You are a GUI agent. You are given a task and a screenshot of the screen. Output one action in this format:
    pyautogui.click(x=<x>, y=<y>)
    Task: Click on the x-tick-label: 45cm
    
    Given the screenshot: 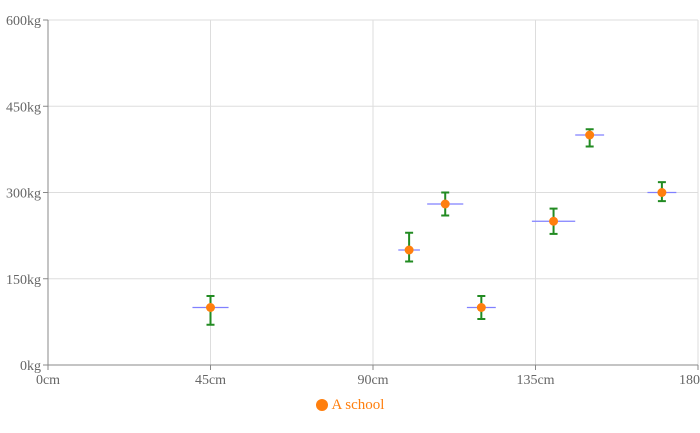 What is the action you would take?
    pyautogui.click(x=210, y=380)
    